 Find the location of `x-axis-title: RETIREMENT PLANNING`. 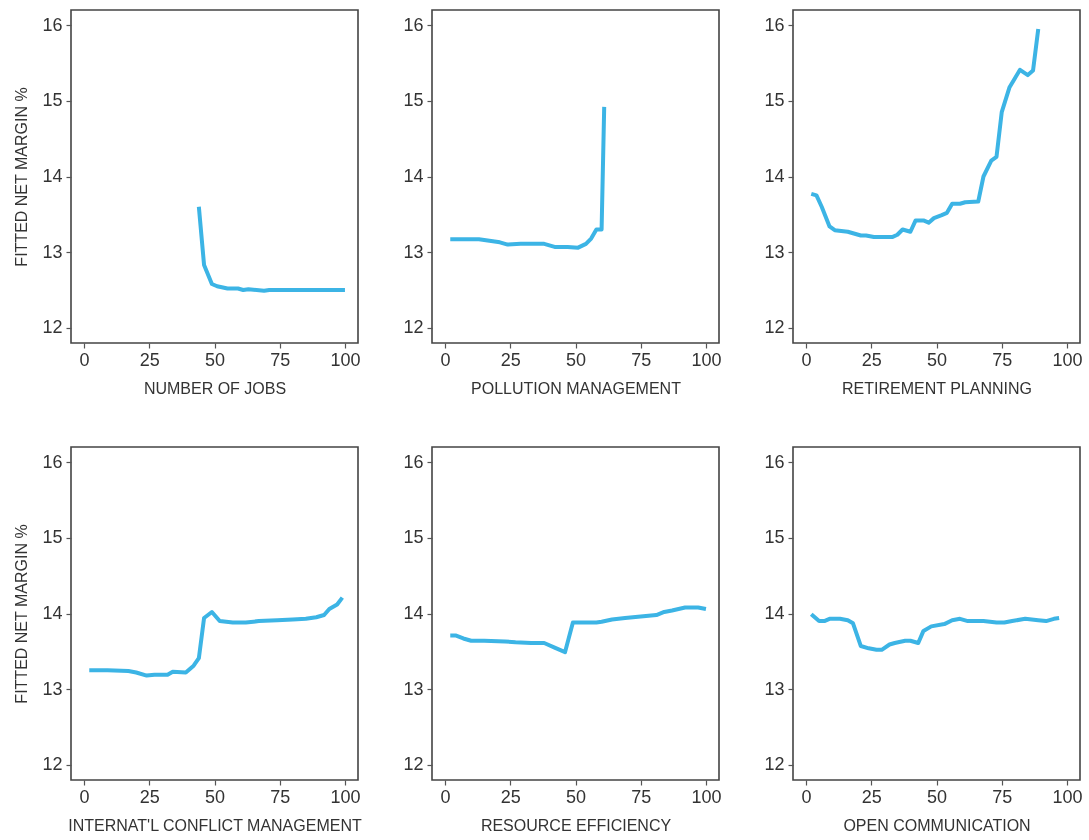

x-axis-title: RETIREMENT PLANNING is located at coordinates (937, 388).